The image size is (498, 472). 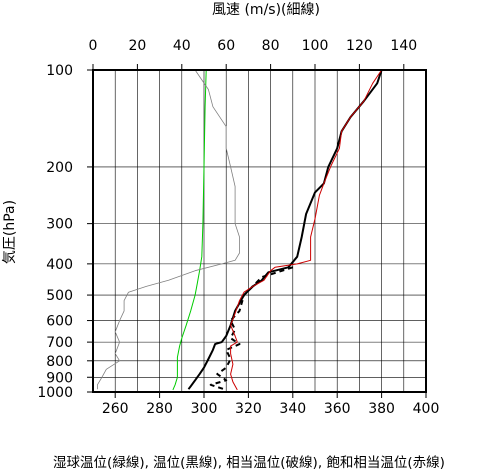 I want to click on top-tick-label: 100, so click(x=315, y=46).